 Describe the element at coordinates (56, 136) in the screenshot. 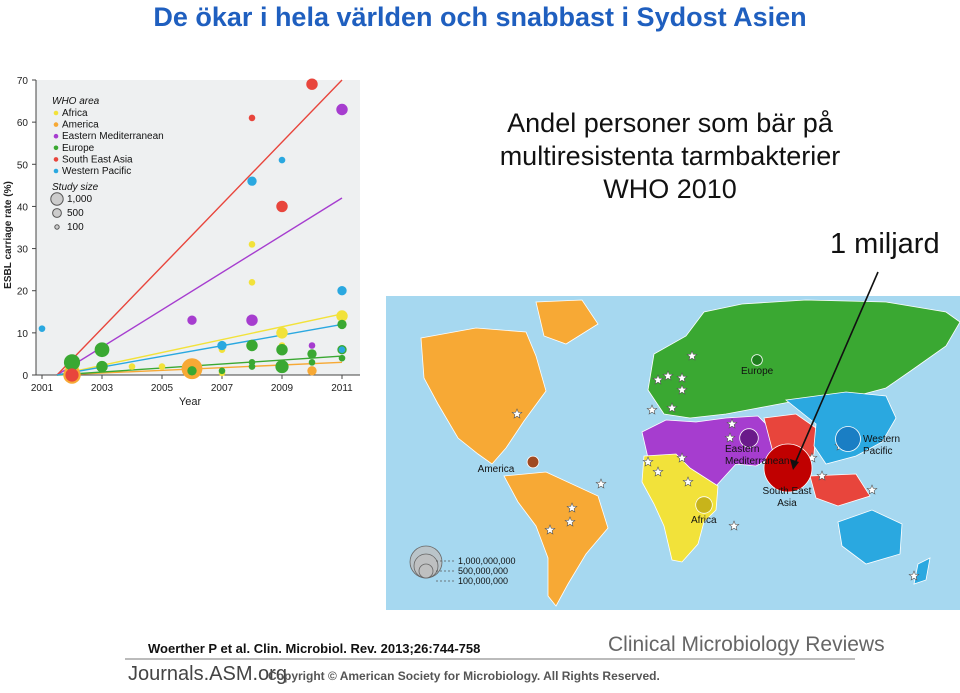

I see `legend-swatch-eastern-mediterranean` at that location.